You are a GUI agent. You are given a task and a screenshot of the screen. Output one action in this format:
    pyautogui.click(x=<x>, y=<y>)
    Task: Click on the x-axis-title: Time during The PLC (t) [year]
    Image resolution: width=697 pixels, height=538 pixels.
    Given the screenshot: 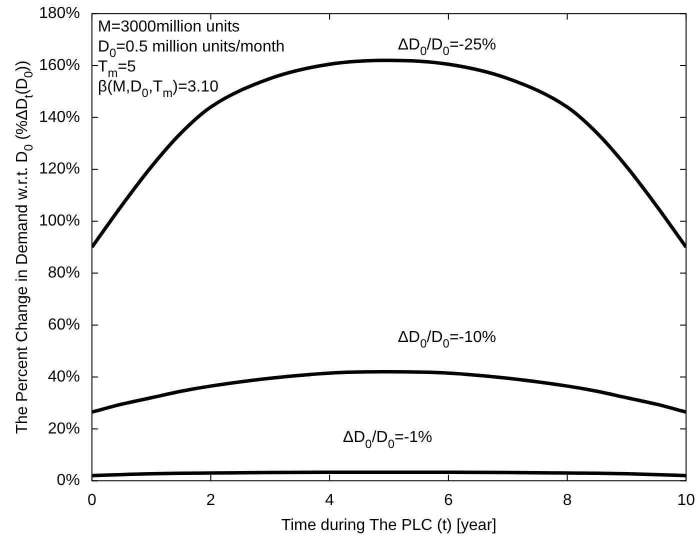 What is the action you would take?
    pyautogui.click(x=388, y=525)
    